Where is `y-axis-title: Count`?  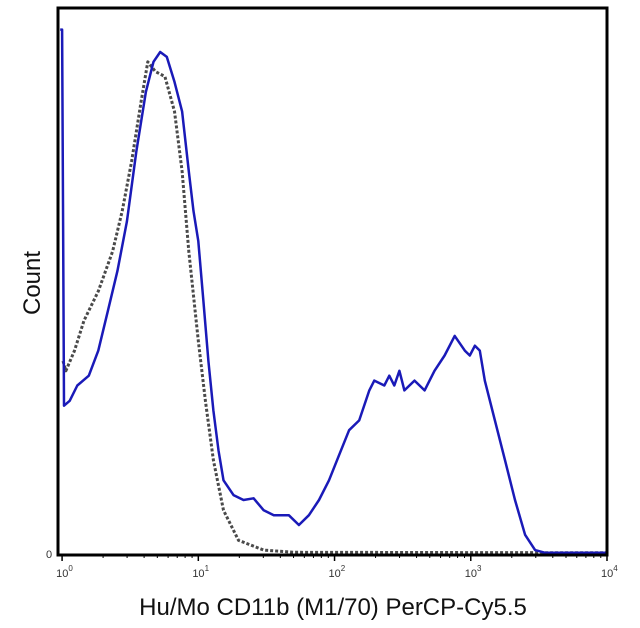 y-axis-title: Count is located at coordinates (32, 283).